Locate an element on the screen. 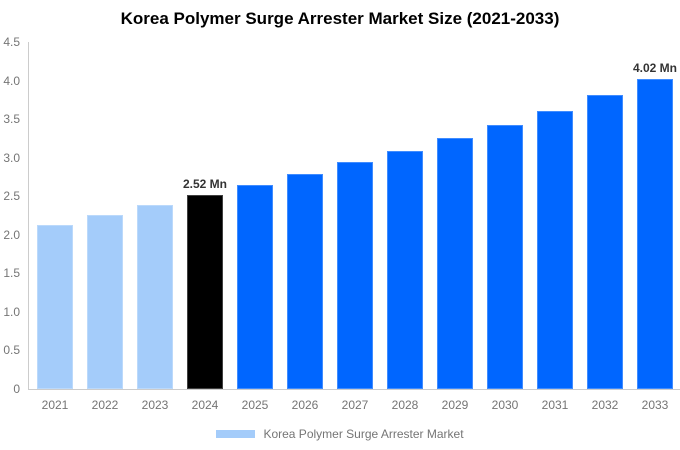 This screenshot has height=450, width=680. x-tick-label-2021: 2021 is located at coordinates (55, 405).